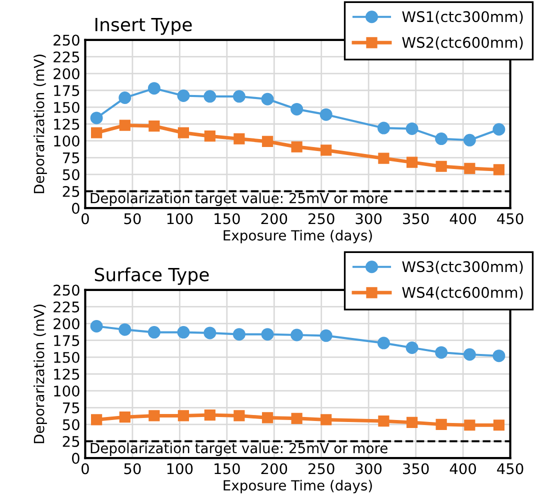  What do you see at coordinates (143, 26) in the screenshot?
I see `chart-title: Insert Type` at bounding box center [143, 26].